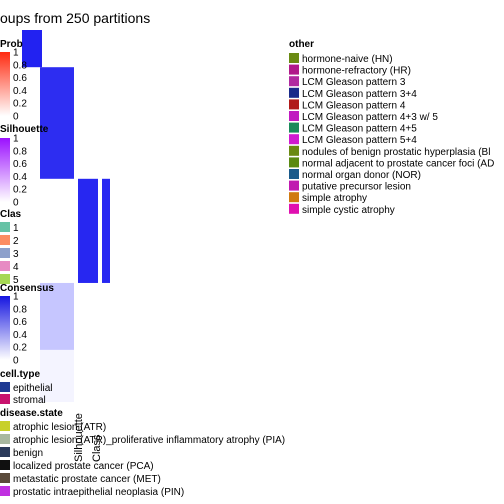 The width and height of the screenshot is (504, 504). I want to click on consensus-tick-label: 0.4, so click(20, 335).